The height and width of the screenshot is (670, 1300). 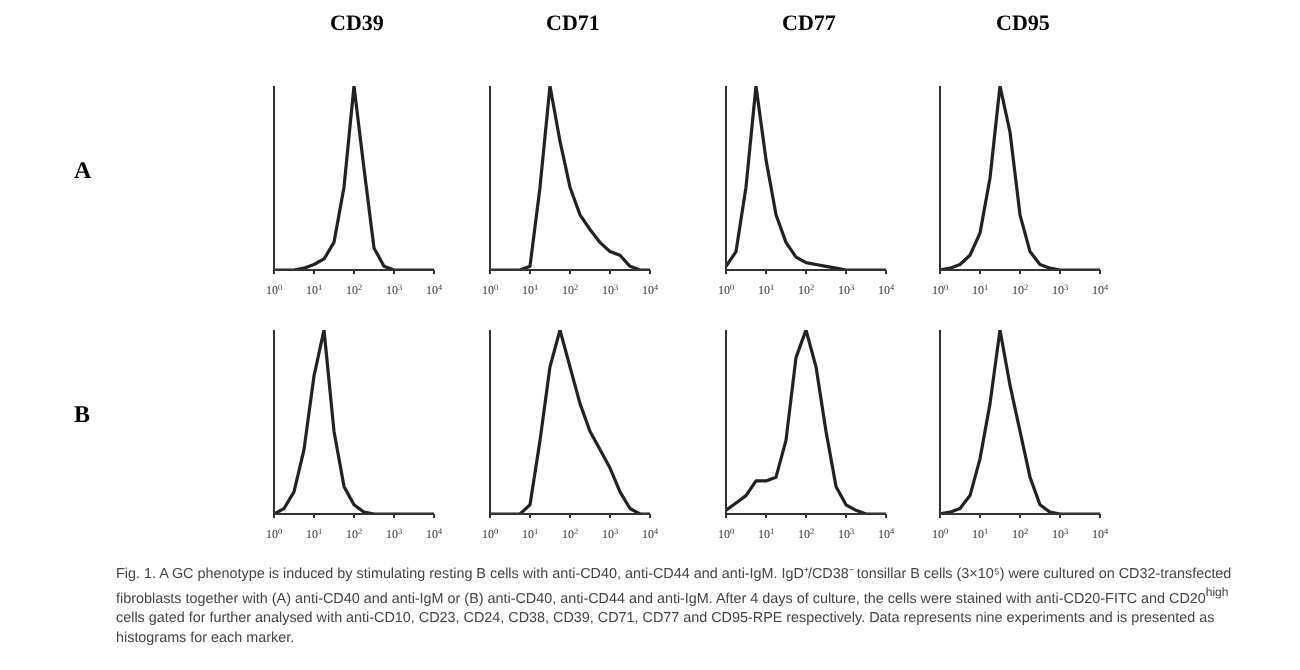 I want to click on chart-title: CD39, so click(x=357, y=24).